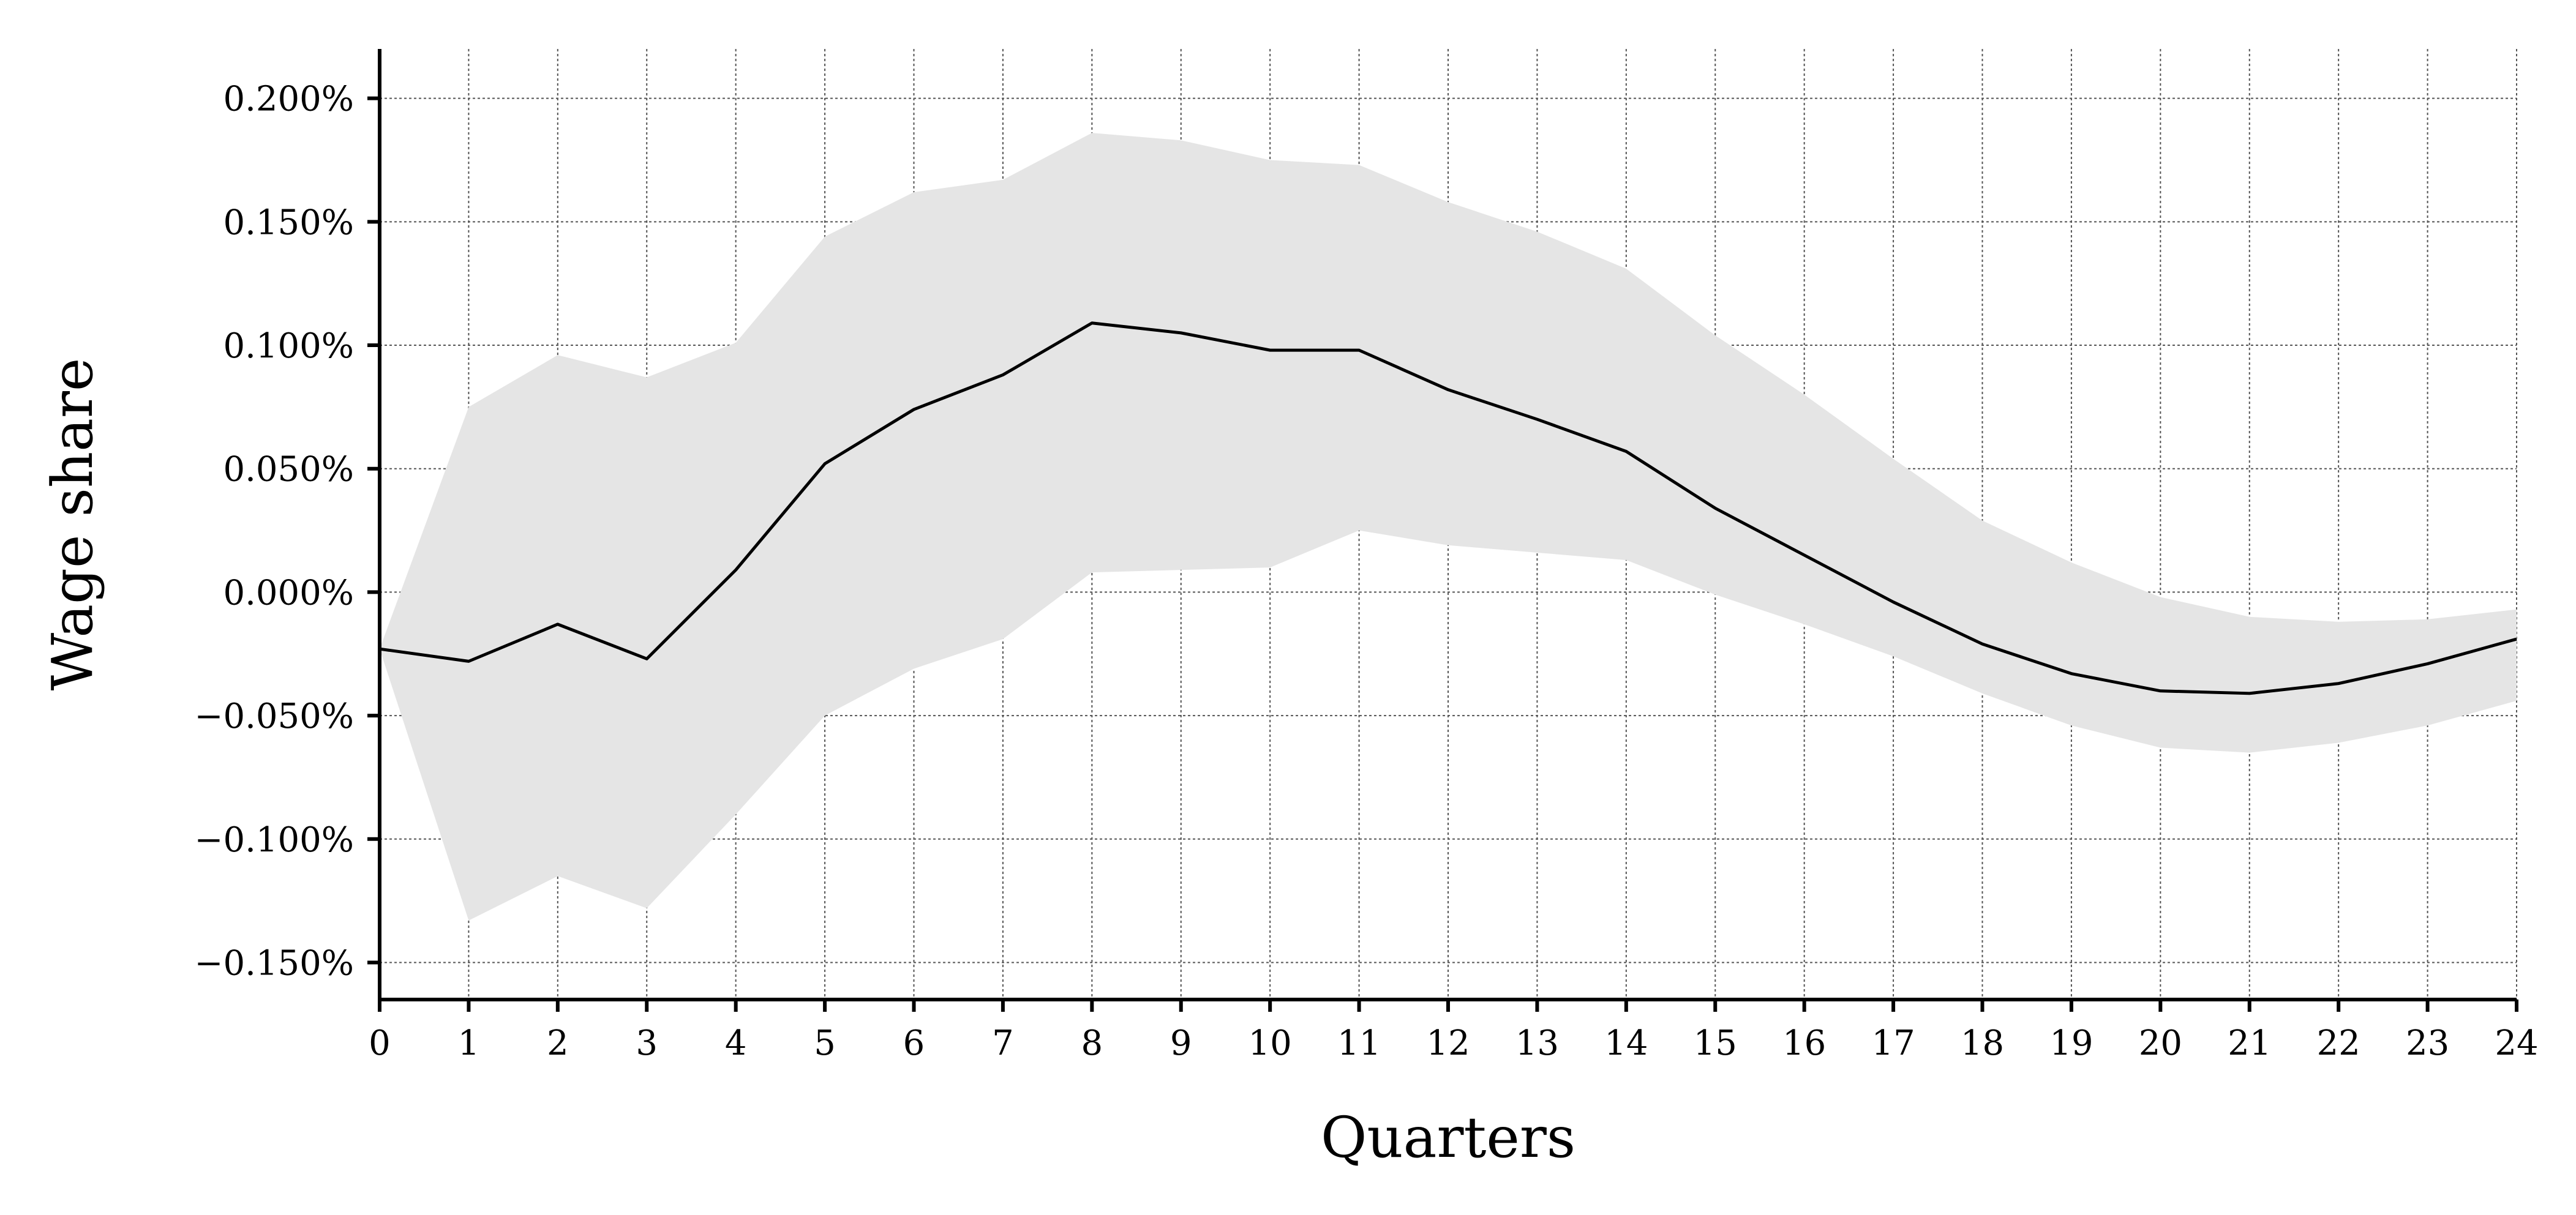  What do you see at coordinates (2427, 1043) in the screenshot?
I see `x-tick-label-23: 23` at bounding box center [2427, 1043].